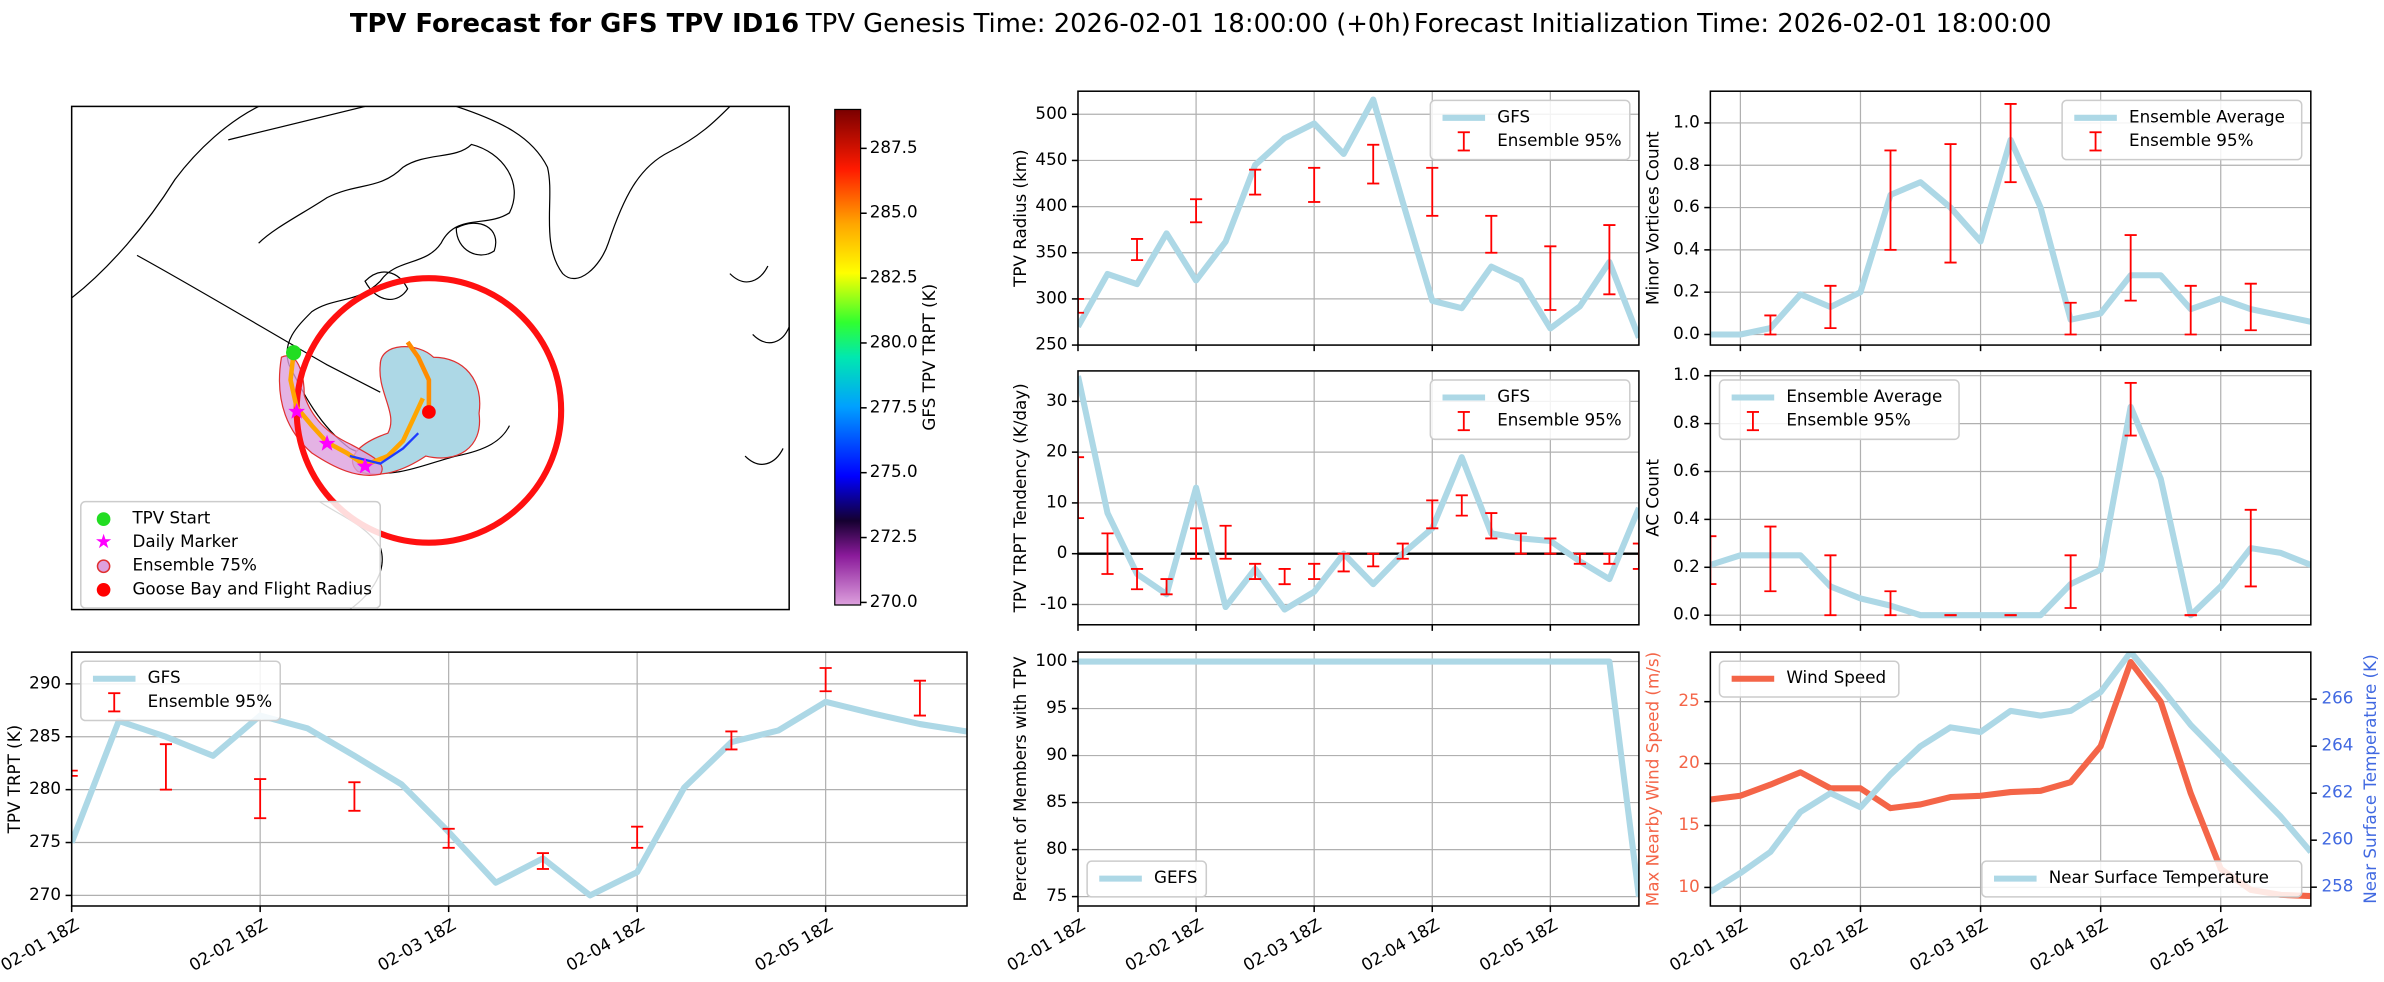 The image size is (2384, 982). I want to click on colorbar-tick-label: 275.0, so click(894, 471).